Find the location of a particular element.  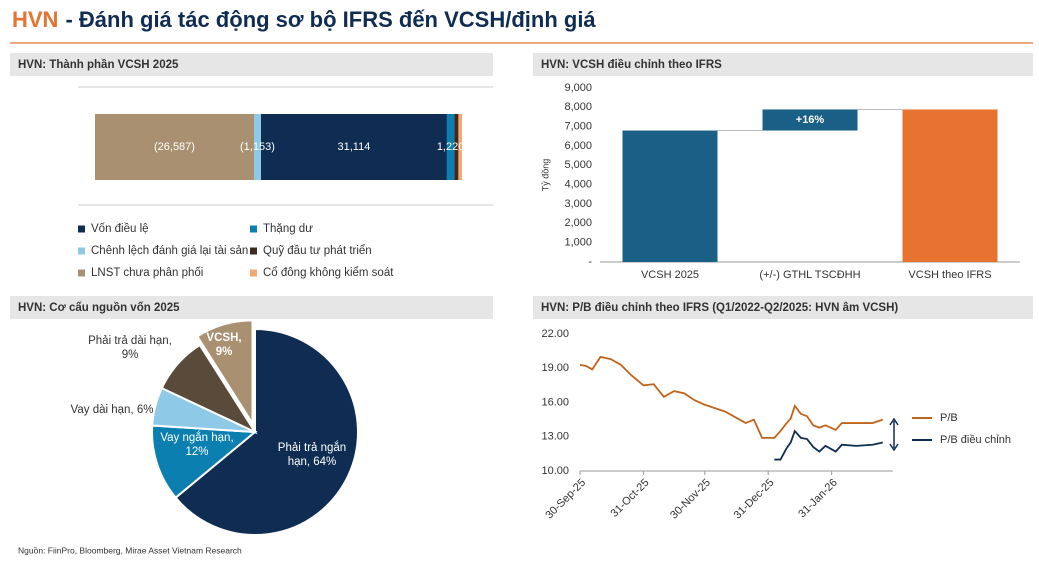

y-tick-label: 2,000 is located at coordinates (578, 223).